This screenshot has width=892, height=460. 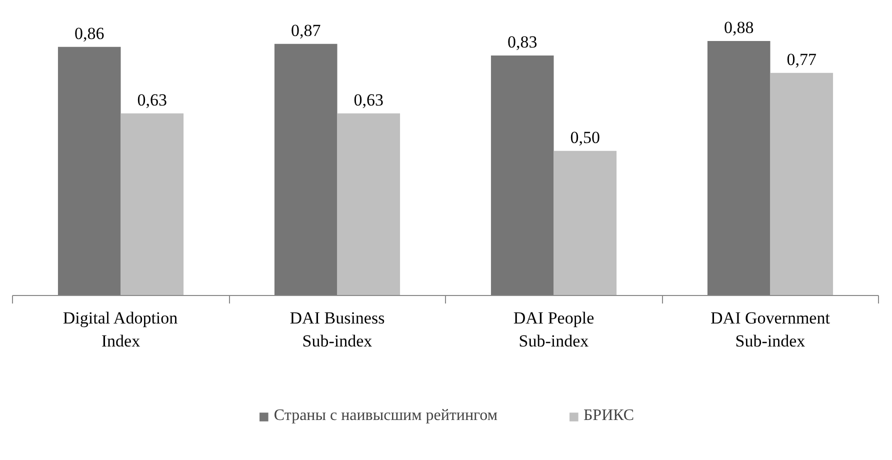 What do you see at coordinates (553, 329) in the screenshot?
I see `x-tick-label: DAI People Sub-index` at bounding box center [553, 329].